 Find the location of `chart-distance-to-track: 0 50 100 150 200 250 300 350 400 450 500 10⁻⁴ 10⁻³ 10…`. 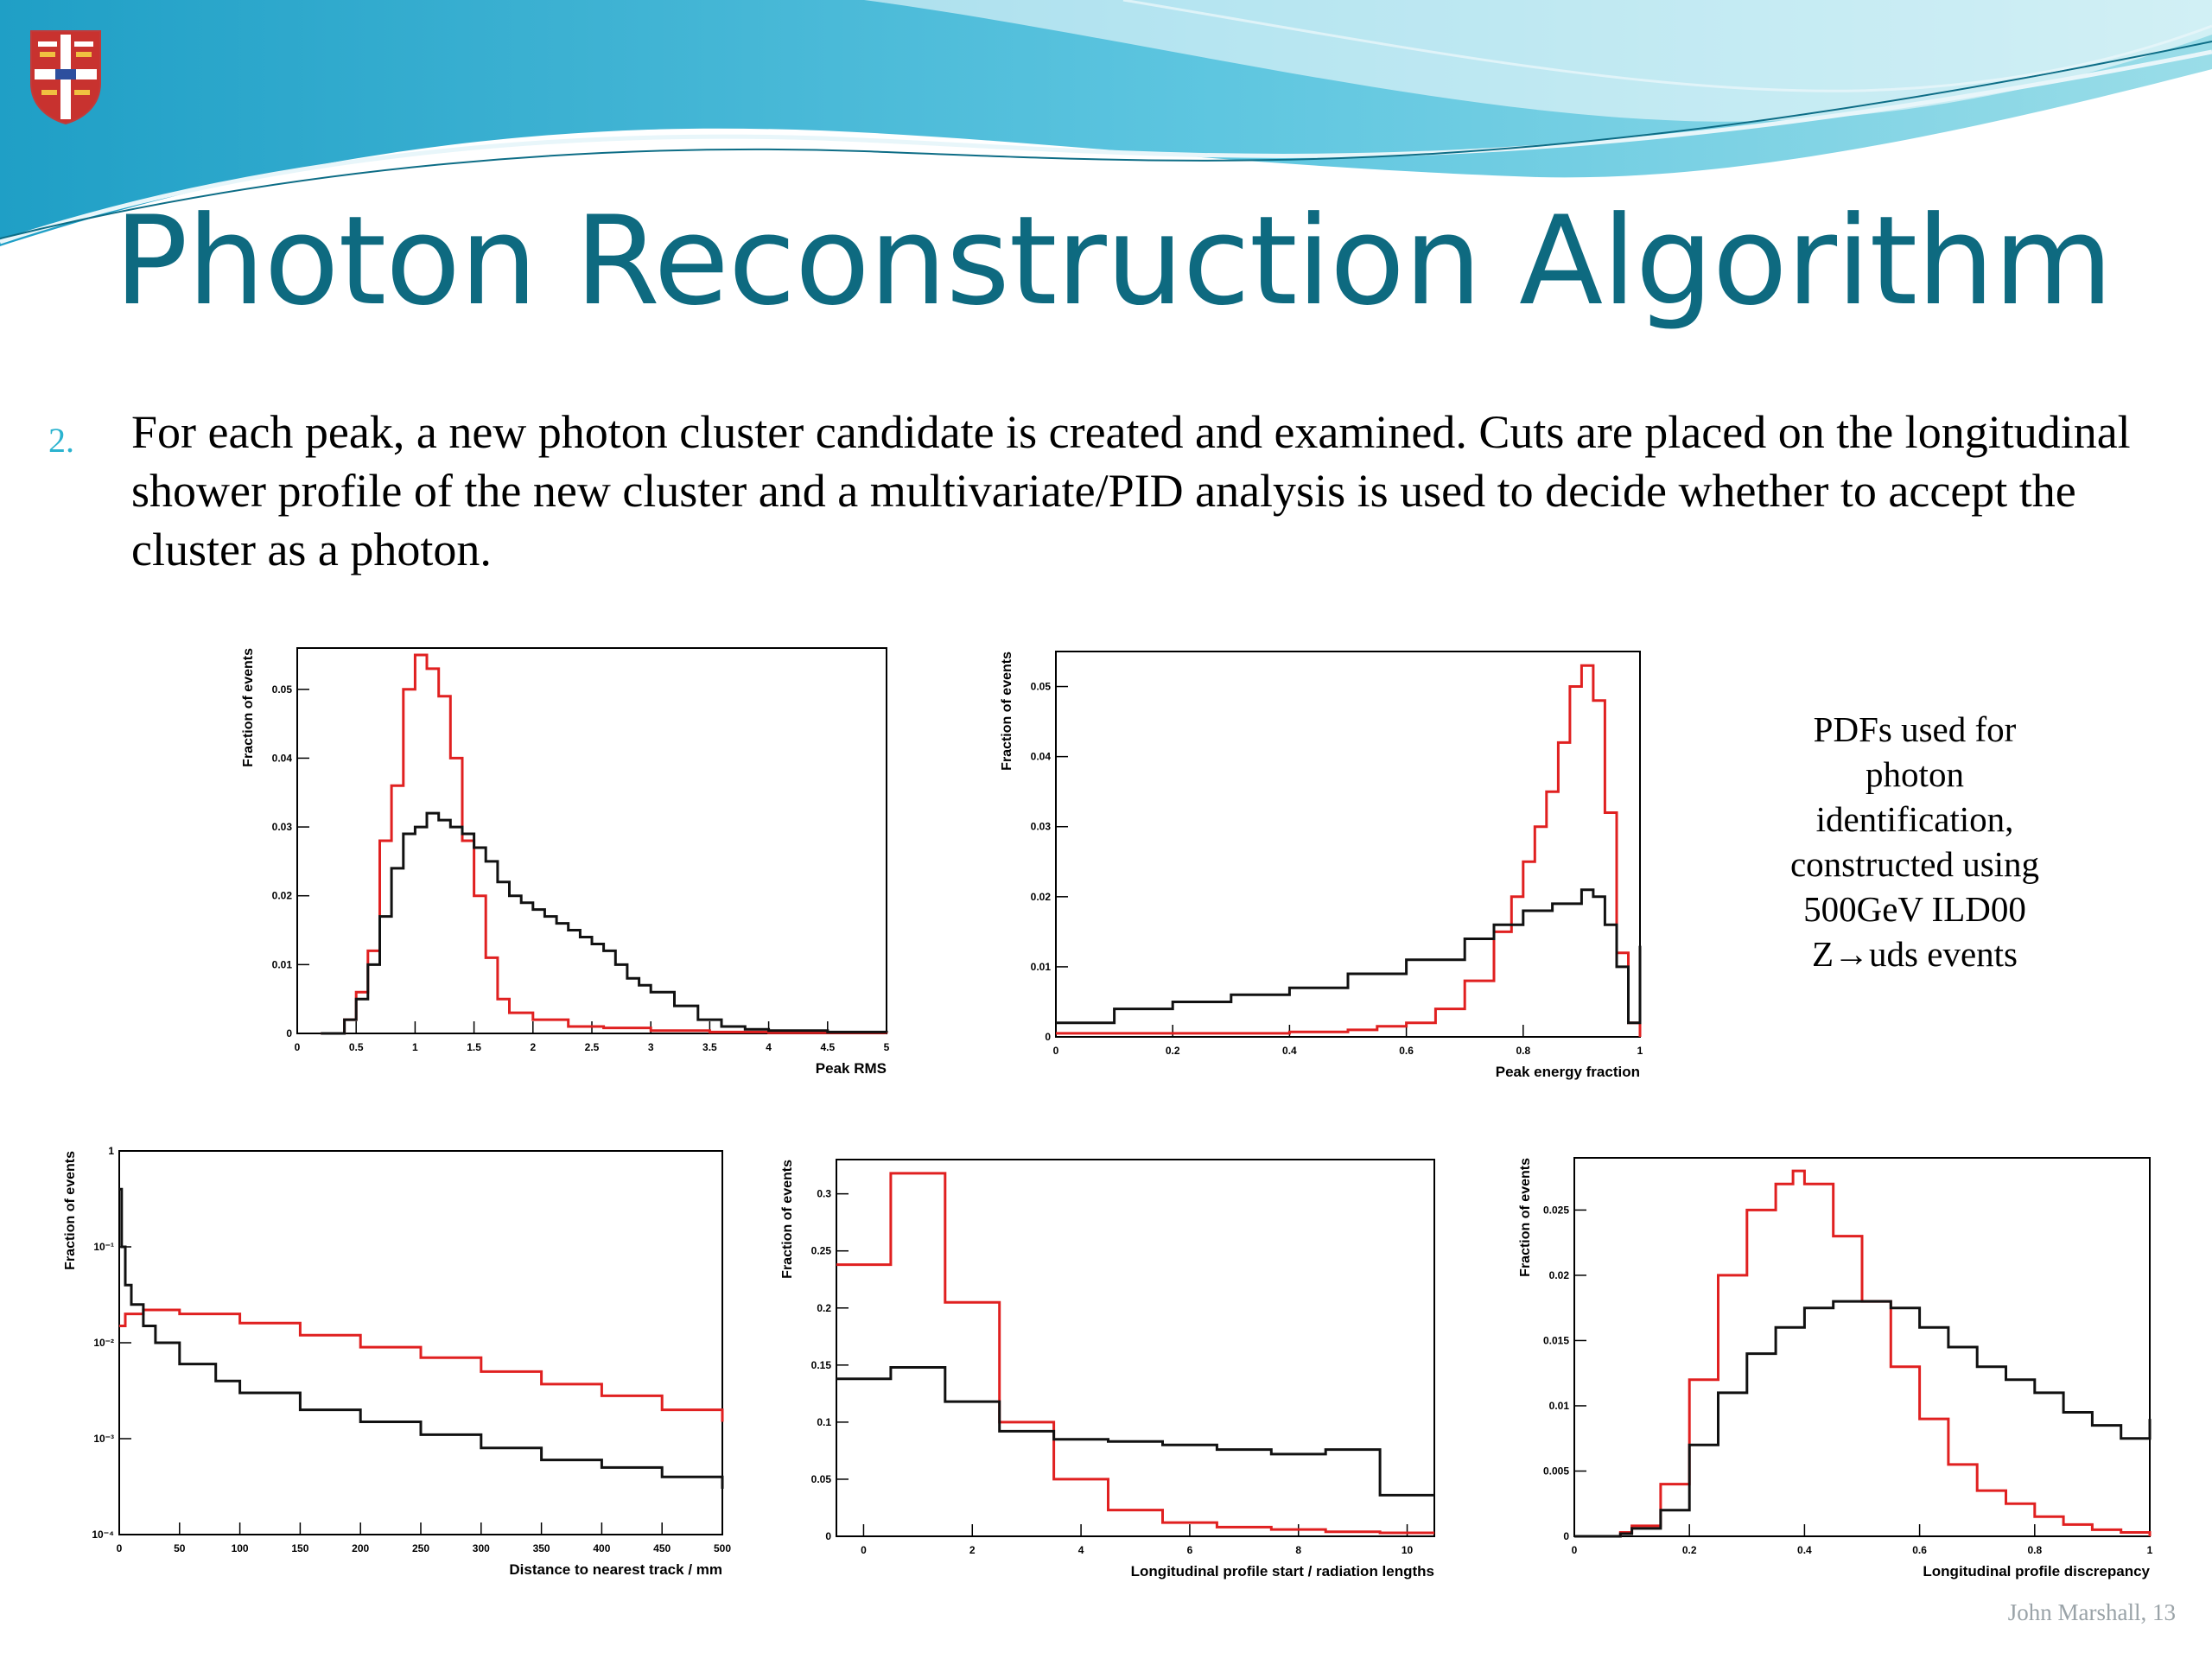

chart-distance-to-track: 0 50 100 150 200 250 300 350 400 450 500 10⁻⁴ 10⁻³ 10… is located at coordinates (397, 1361).